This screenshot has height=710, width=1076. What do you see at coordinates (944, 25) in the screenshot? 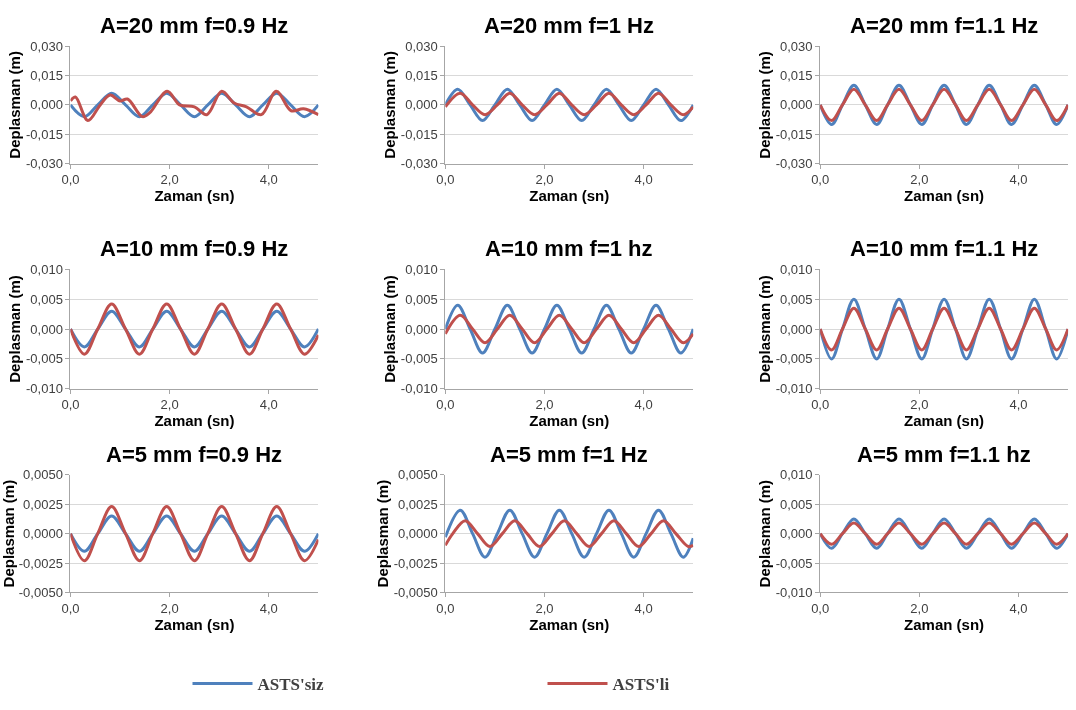
I see `chart-title: A=20 mm f=1.1 Hz` at bounding box center [944, 25].